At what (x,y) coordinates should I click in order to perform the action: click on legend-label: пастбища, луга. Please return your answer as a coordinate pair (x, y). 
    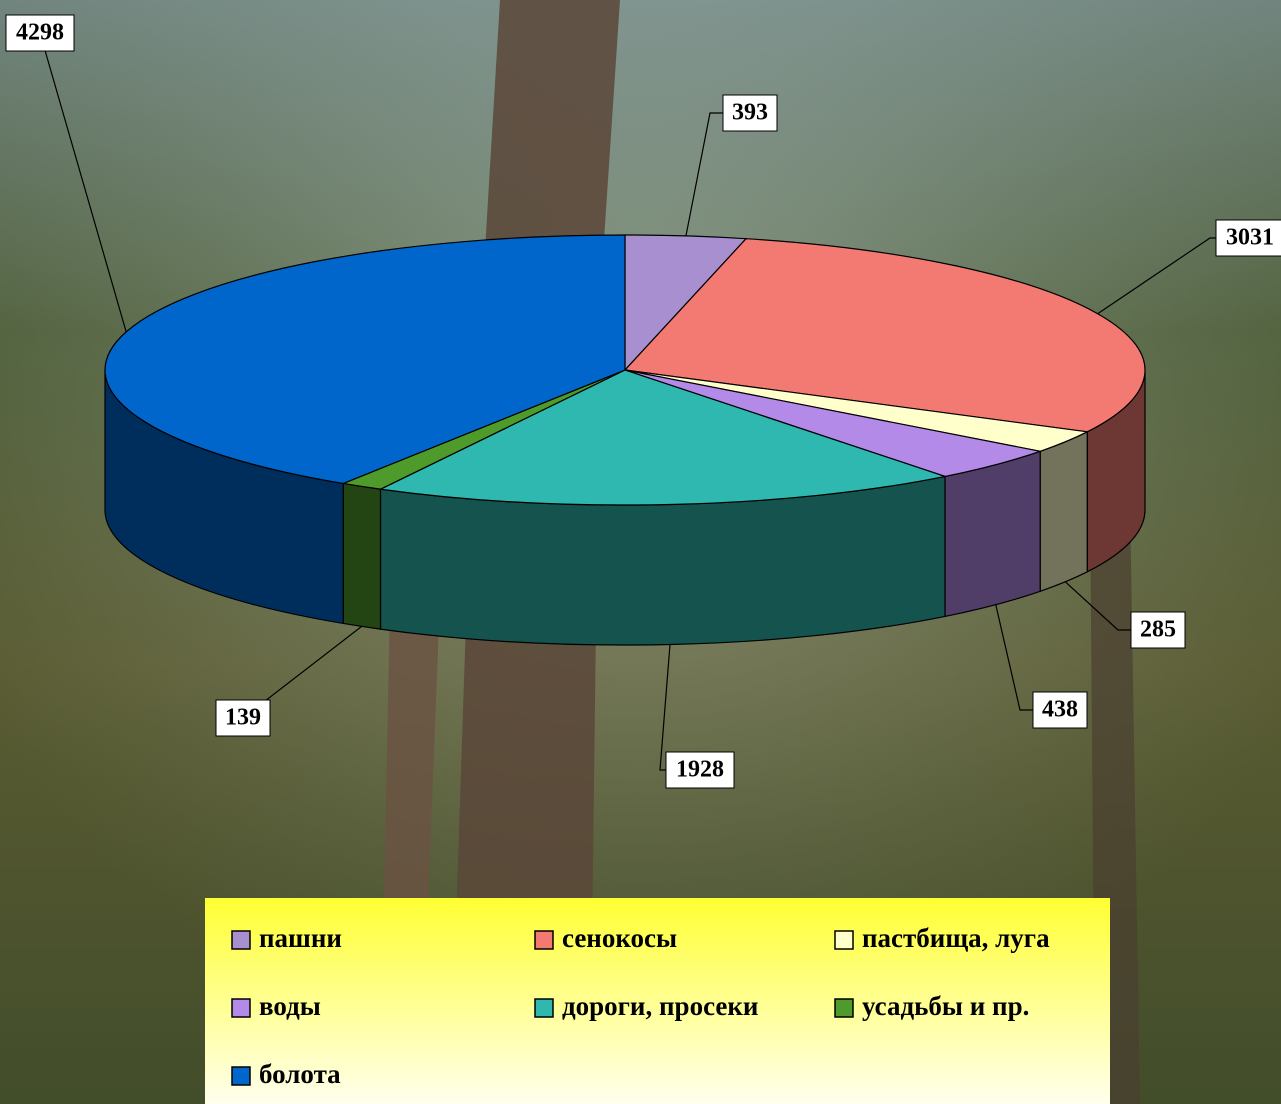
    Looking at the image, I should click on (956, 938).